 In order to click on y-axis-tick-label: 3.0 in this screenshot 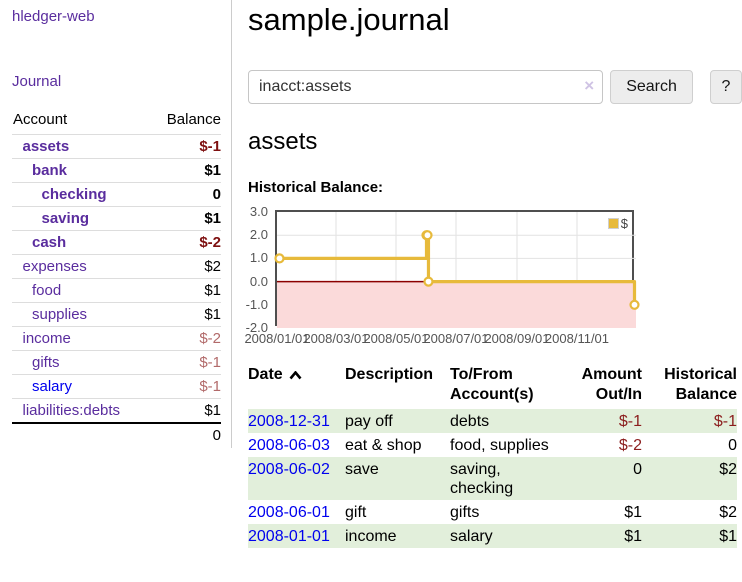, I will do `click(258, 211)`.